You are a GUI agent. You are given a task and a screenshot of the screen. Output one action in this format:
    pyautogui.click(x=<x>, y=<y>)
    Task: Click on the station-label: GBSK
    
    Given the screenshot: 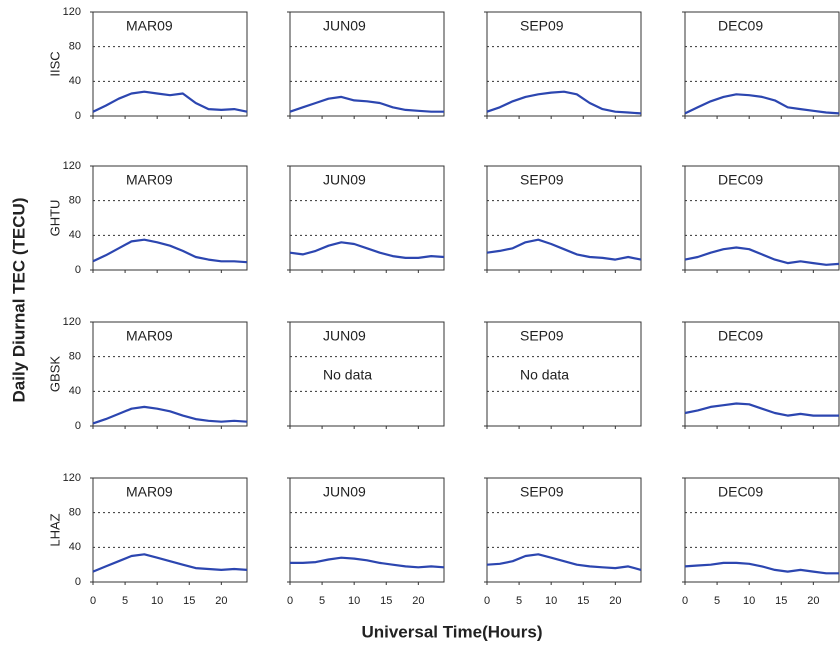 What is the action you would take?
    pyautogui.click(x=54, y=374)
    